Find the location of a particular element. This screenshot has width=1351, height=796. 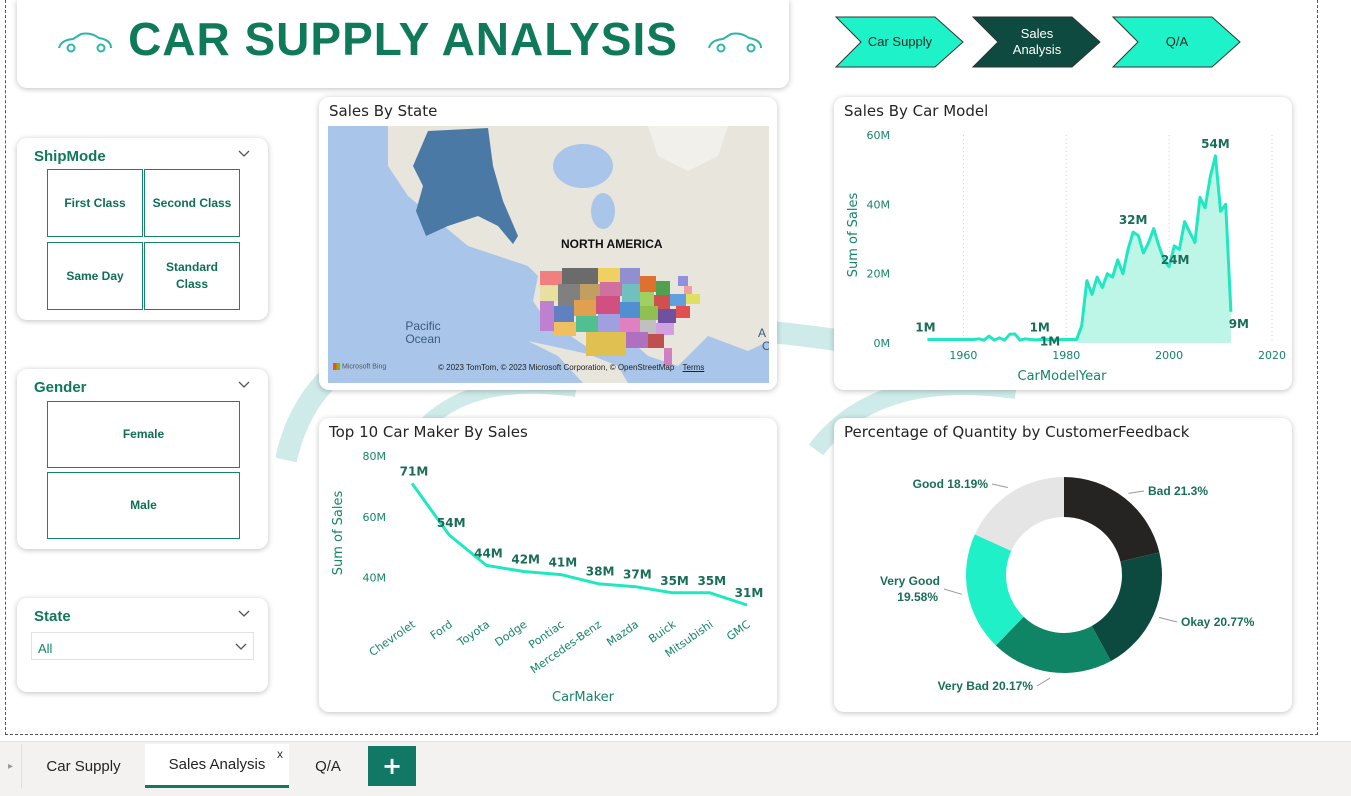

slicer-option-first-class: First Class is located at coordinates (95, 203).